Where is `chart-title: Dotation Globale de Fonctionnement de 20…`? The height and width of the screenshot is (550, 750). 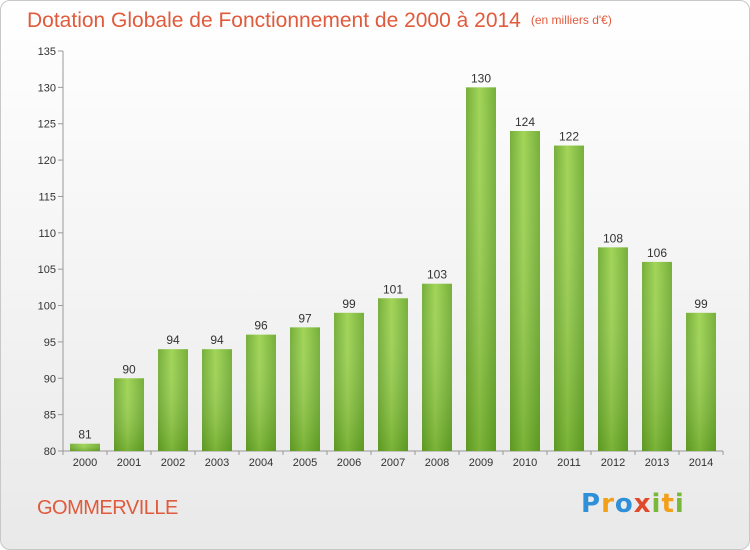 chart-title: Dotation Globale de Fonctionnement de 20… is located at coordinates (319, 21).